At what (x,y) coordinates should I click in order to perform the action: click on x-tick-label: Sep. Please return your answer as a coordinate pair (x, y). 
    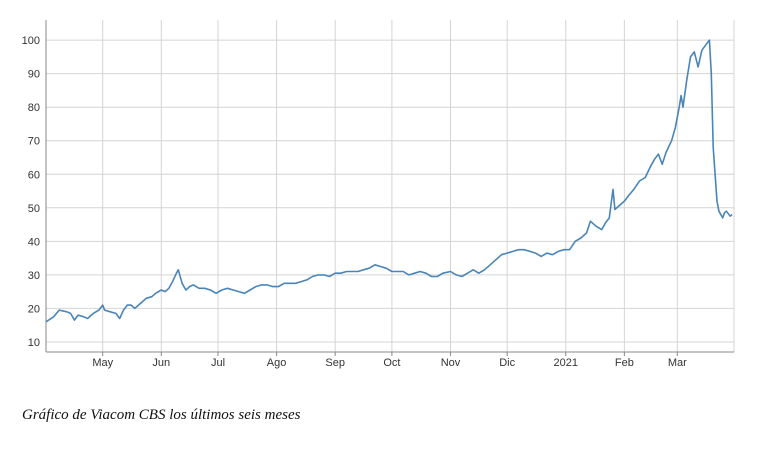
    Looking at the image, I should click on (335, 363).